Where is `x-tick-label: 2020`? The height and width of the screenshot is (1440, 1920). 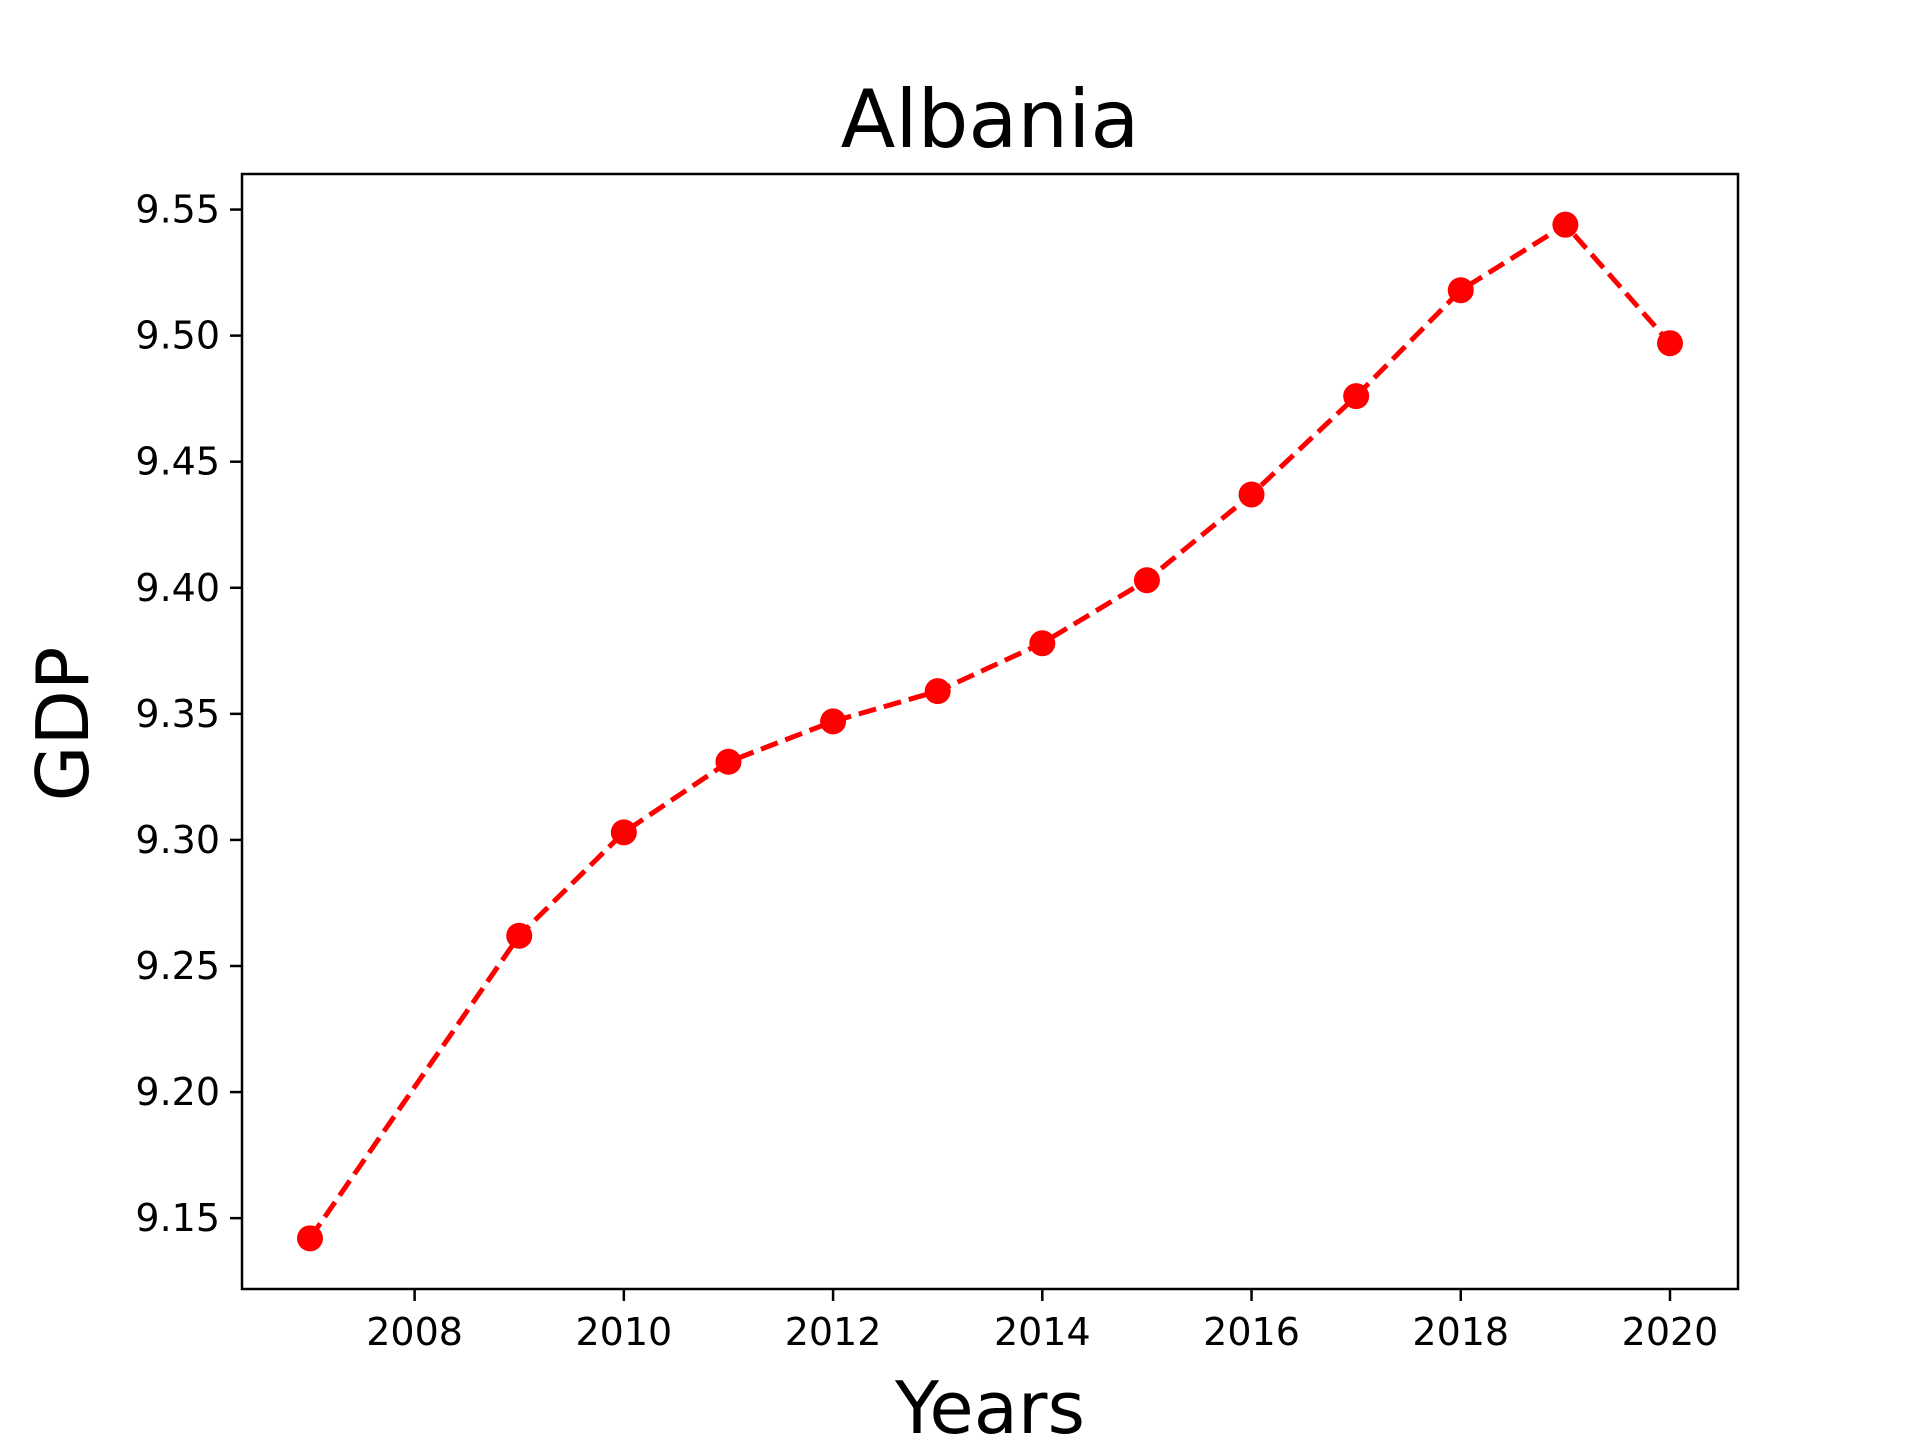
x-tick-label: 2020 is located at coordinates (1670, 1332).